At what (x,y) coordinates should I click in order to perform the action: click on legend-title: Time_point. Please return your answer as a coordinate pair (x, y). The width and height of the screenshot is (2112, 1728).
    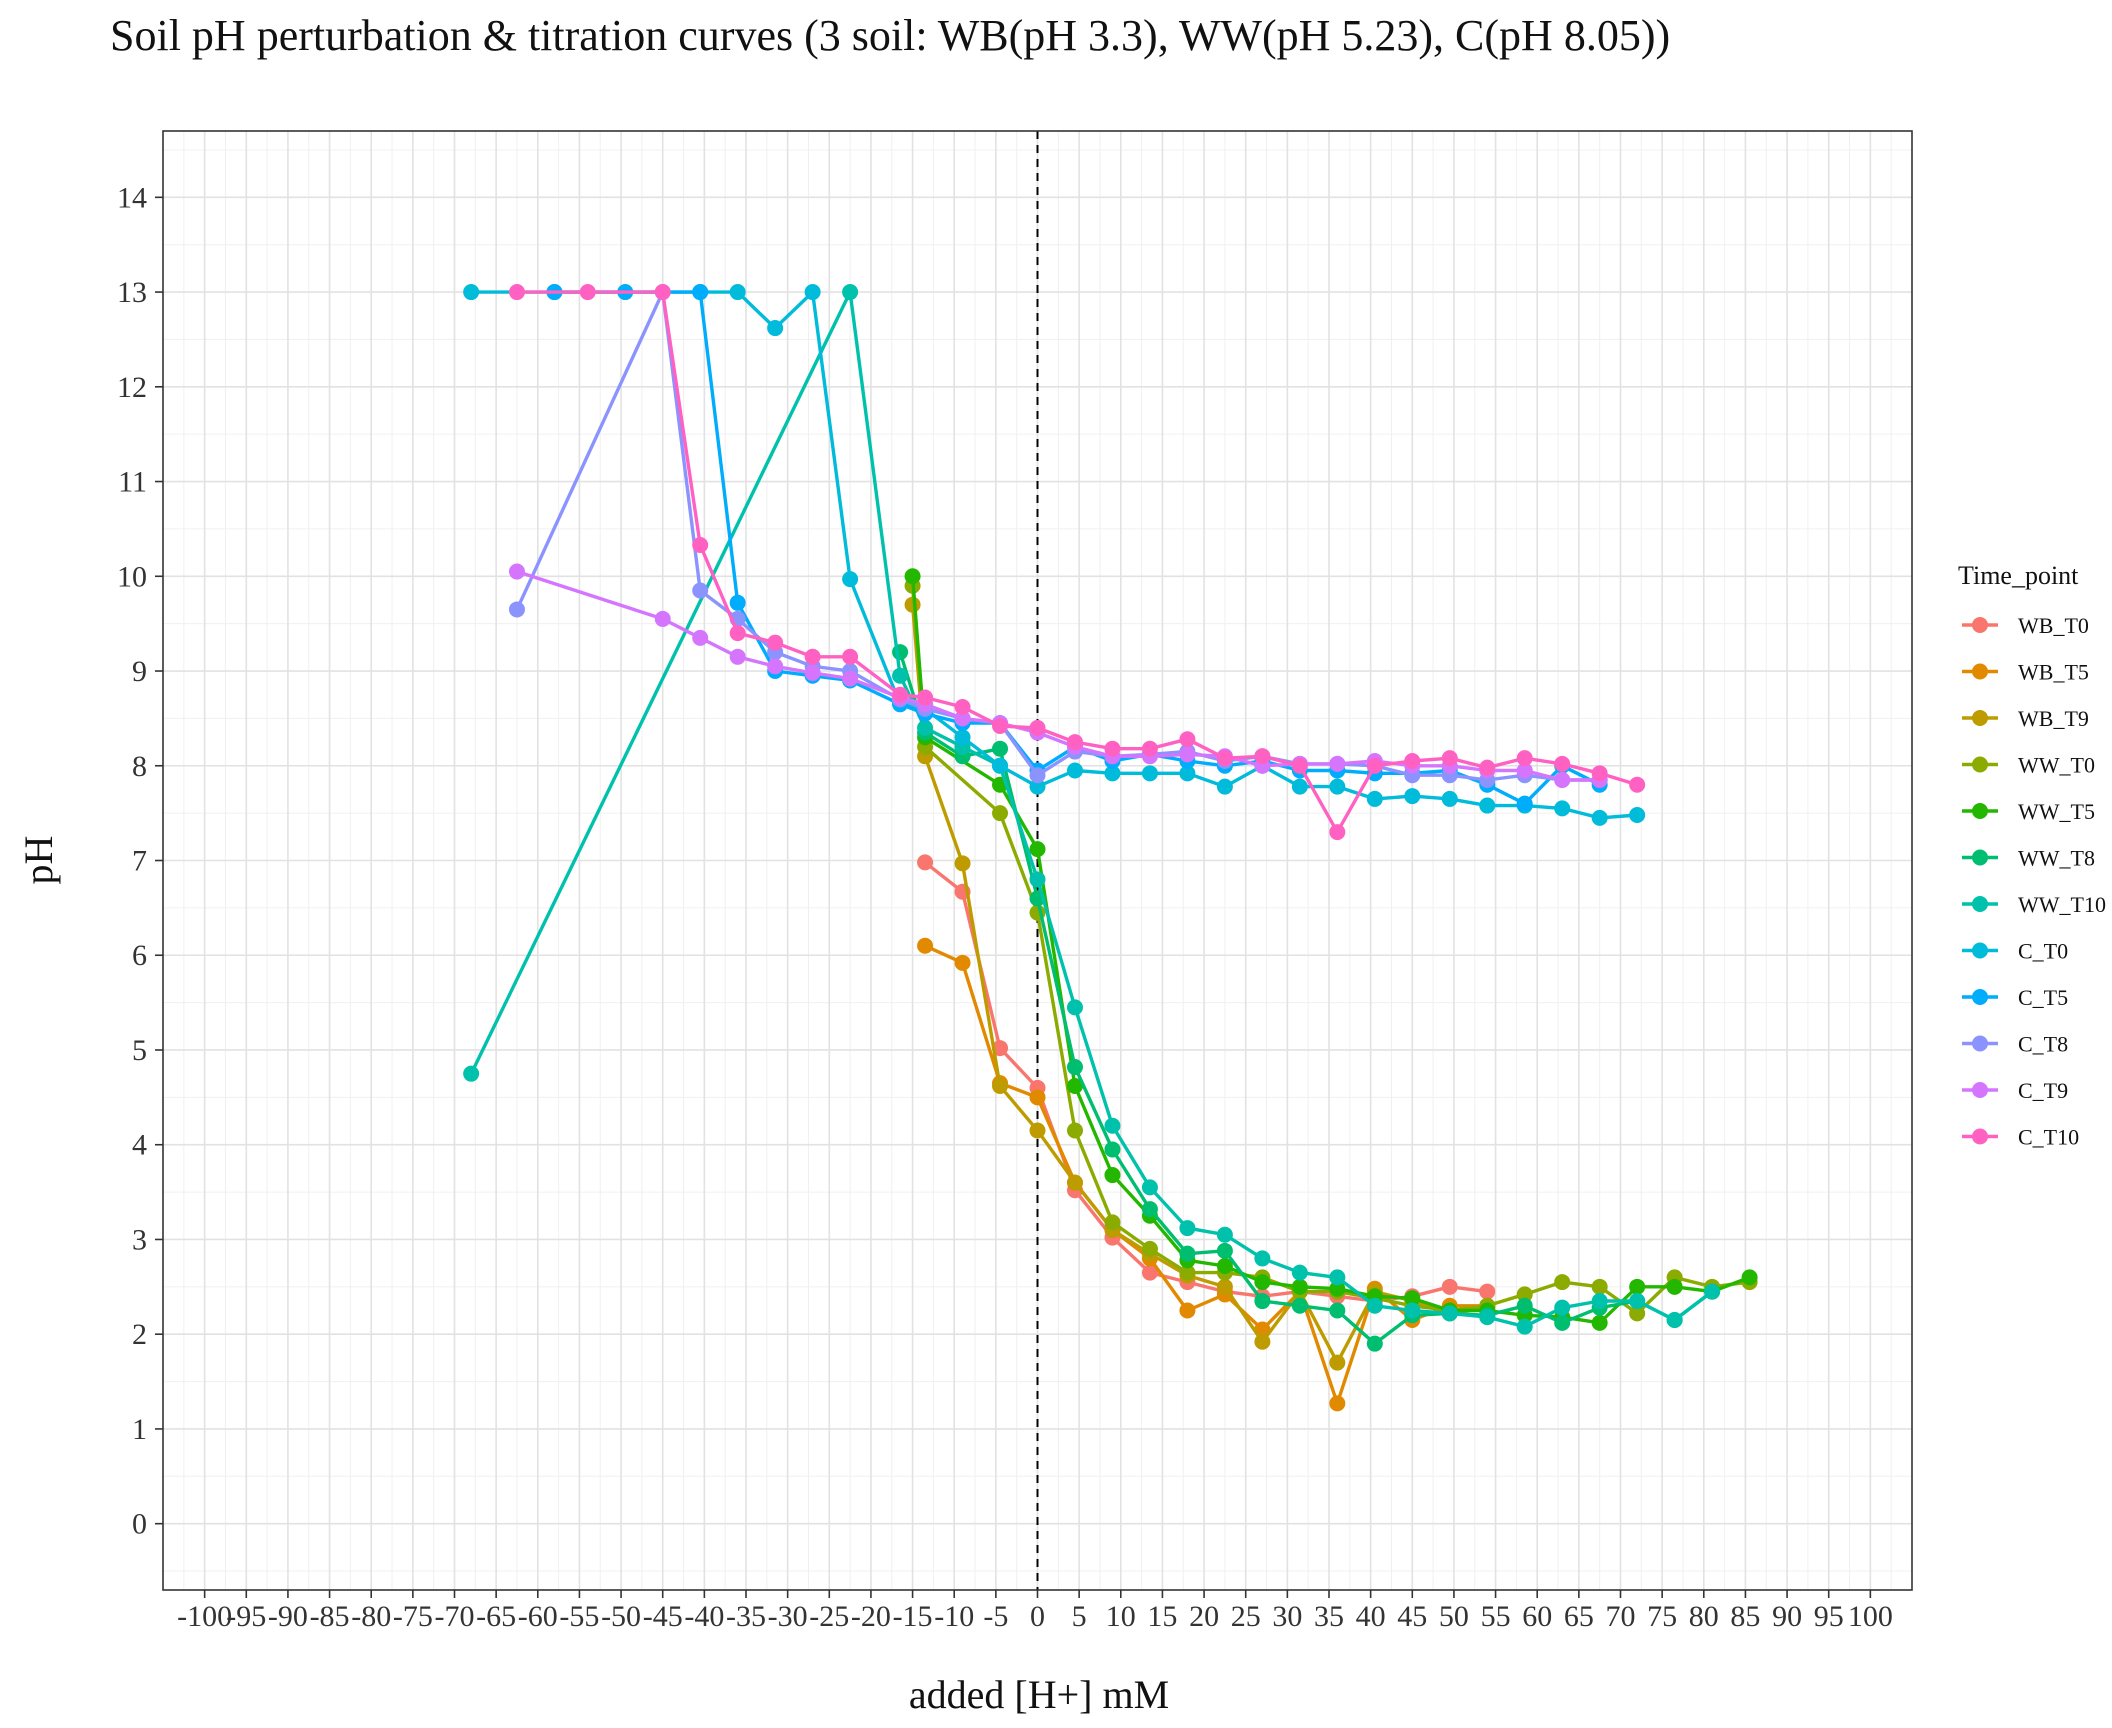
    Looking at the image, I should click on (2018, 575).